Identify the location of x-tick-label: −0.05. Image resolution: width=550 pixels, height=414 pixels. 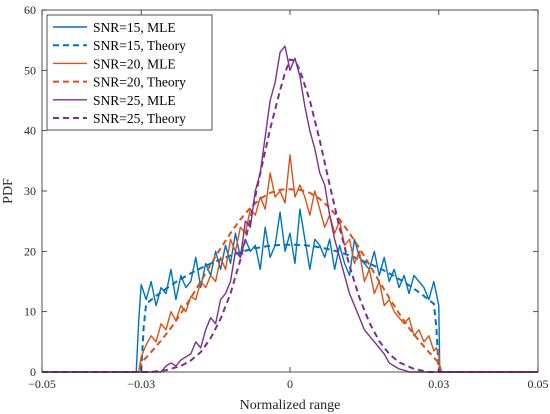
(42, 384).